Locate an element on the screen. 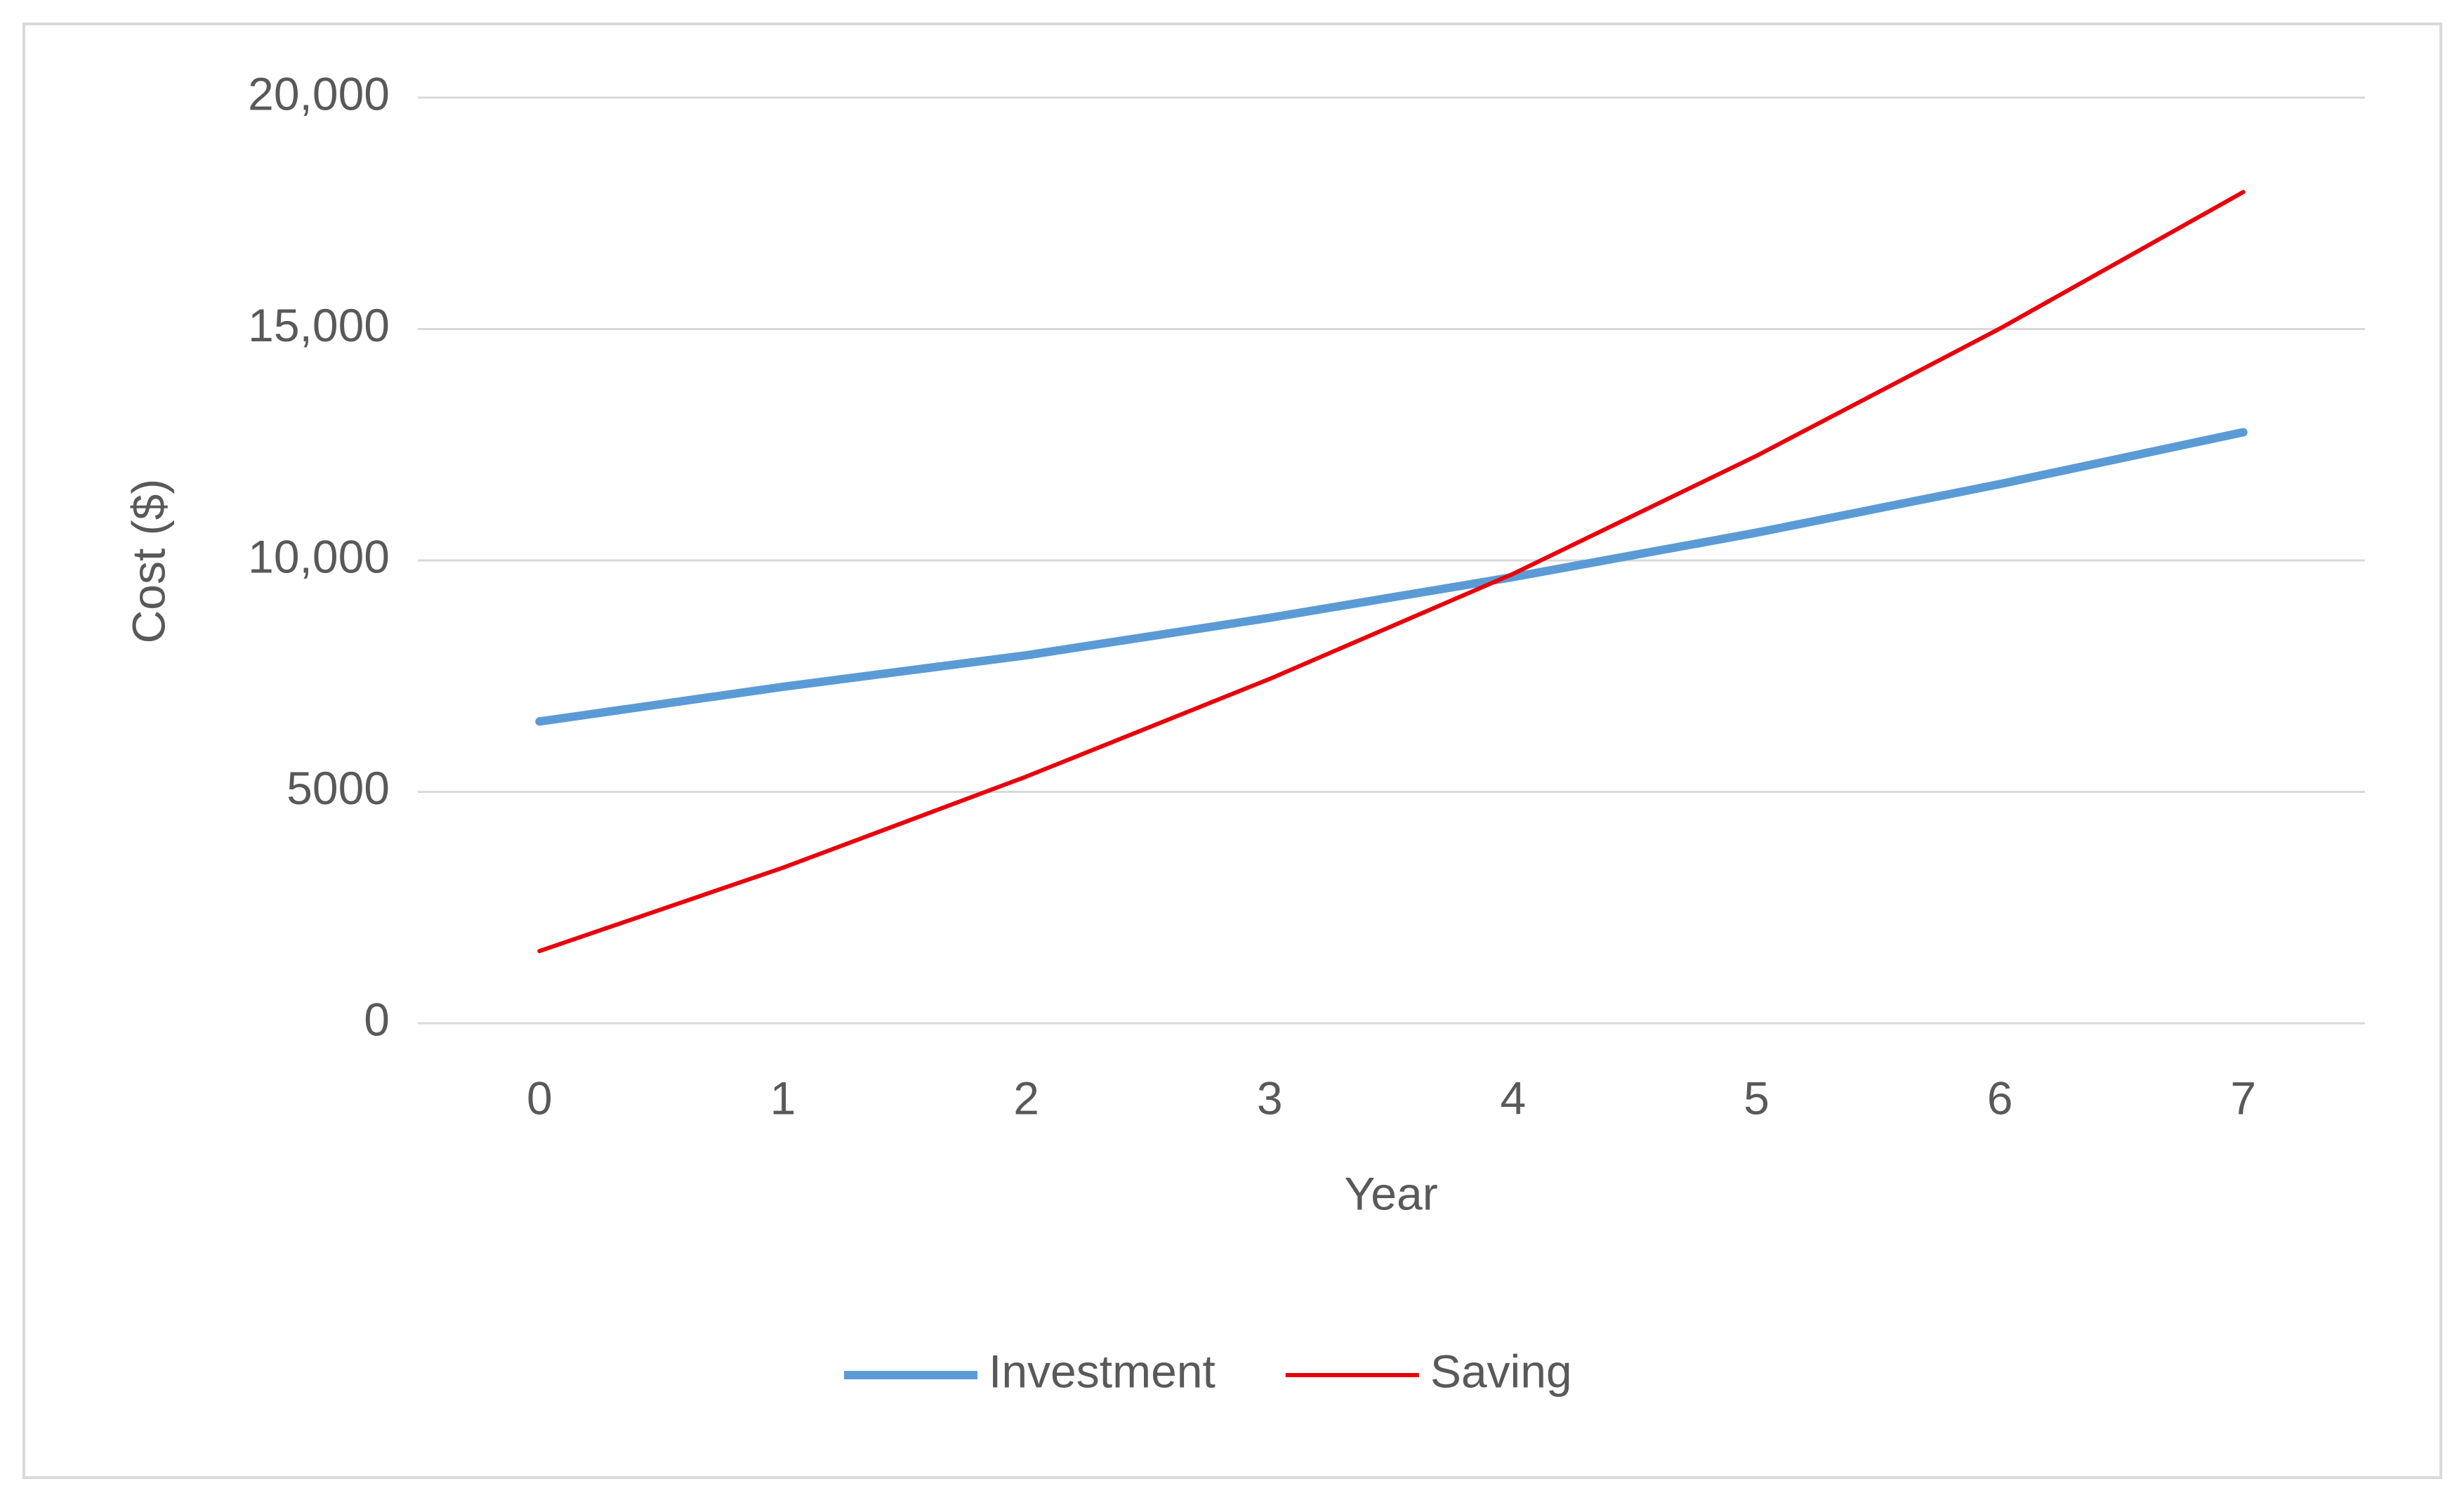  x-tick-label: 3 is located at coordinates (1270, 1098).